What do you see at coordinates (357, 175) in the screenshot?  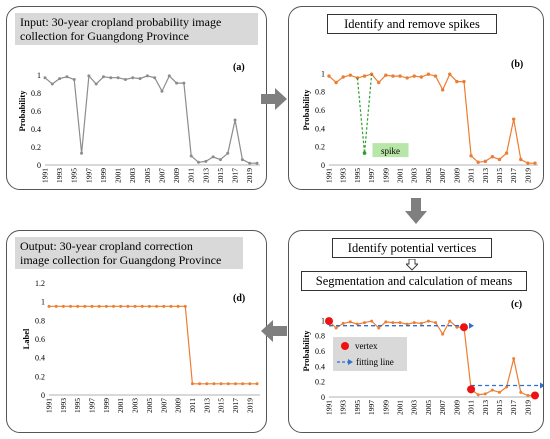 I see `b-x-tick-label: 1995` at bounding box center [357, 175].